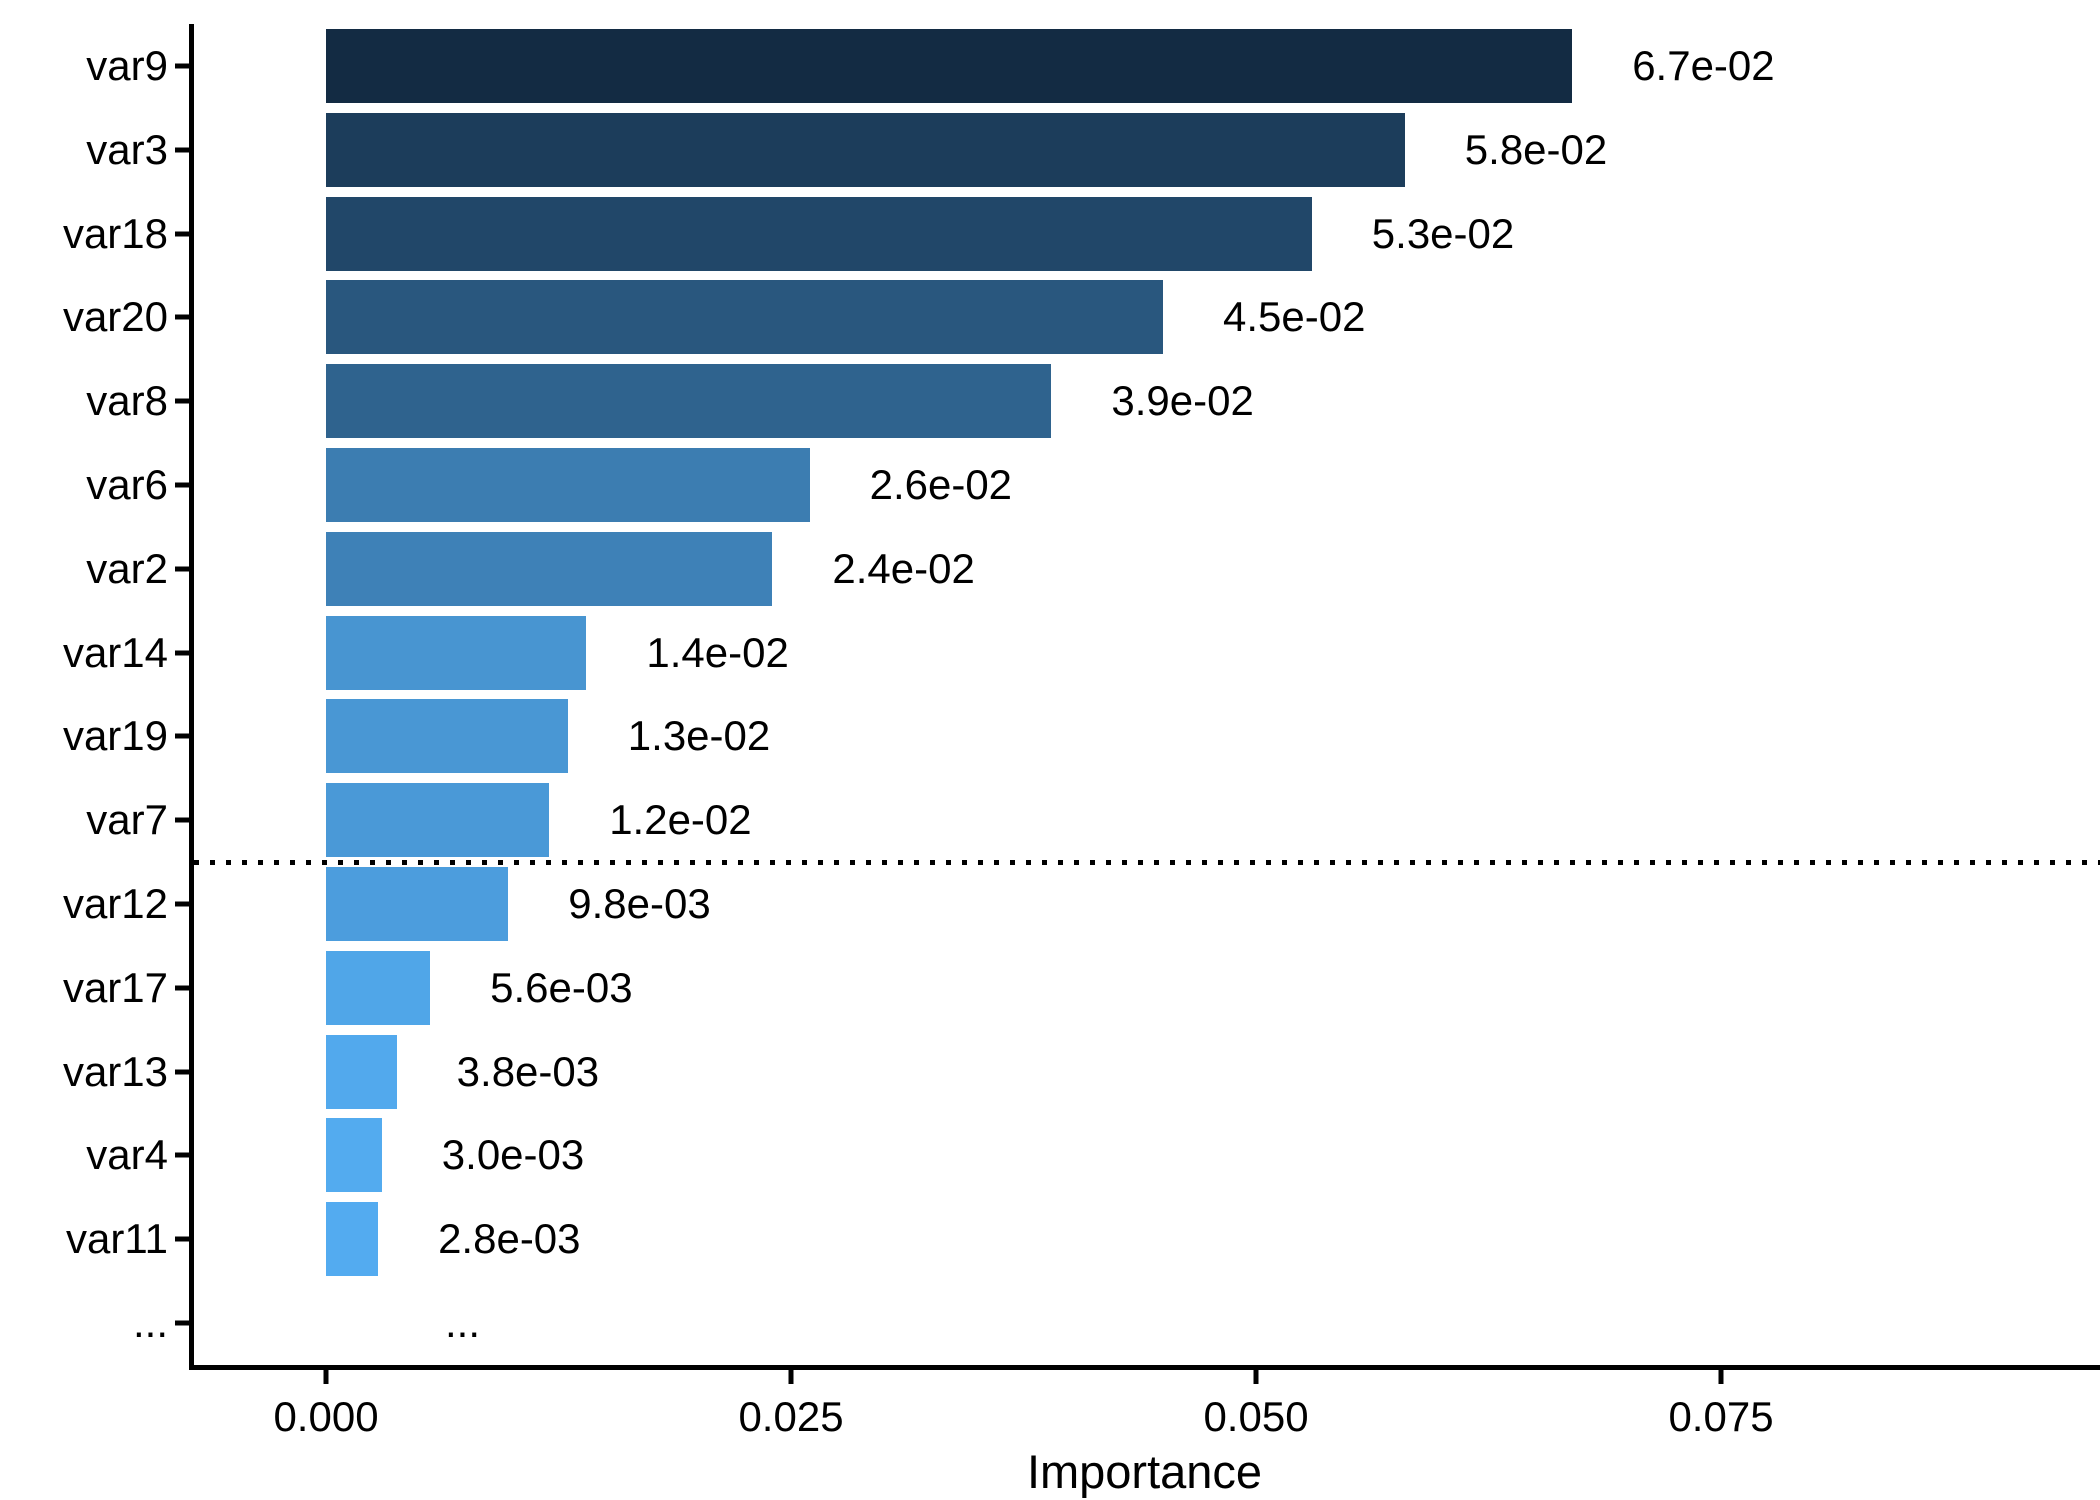 The height and width of the screenshot is (1500, 2100). Describe the element at coordinates (1256, 1416) in the screenshot. I see `x-axis-tick-label: 0.050` at that location.